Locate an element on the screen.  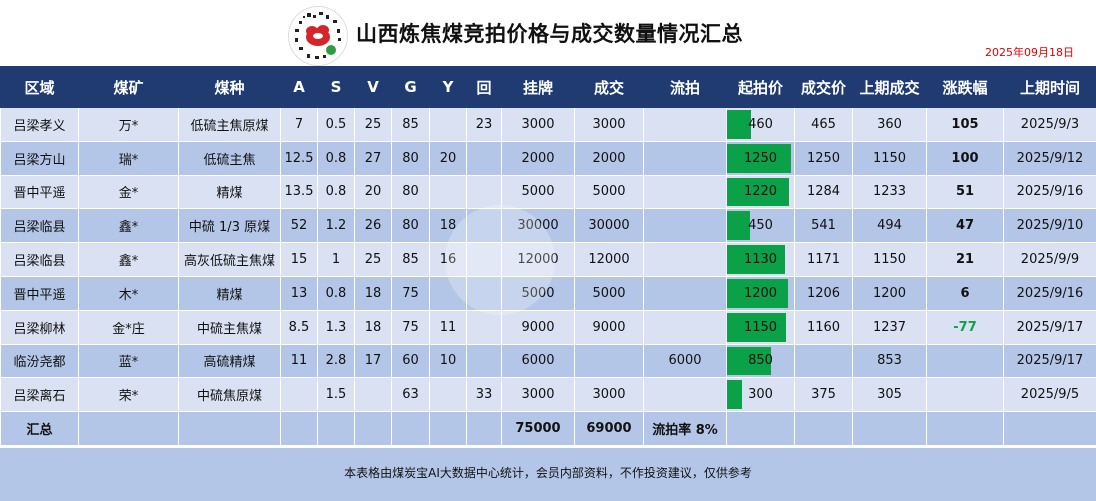
cell-A: 15 is located at coordinates (299, 260).